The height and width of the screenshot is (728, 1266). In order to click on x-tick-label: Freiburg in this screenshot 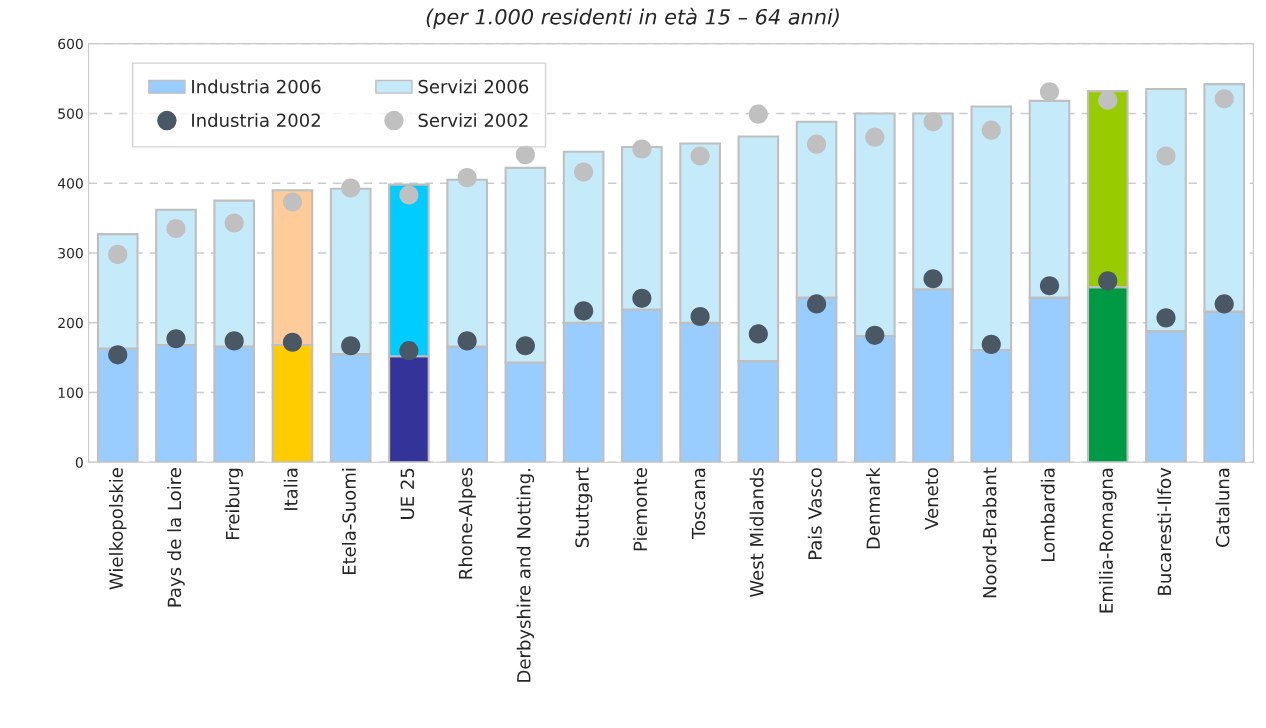, I will do `click(234, 504)`.